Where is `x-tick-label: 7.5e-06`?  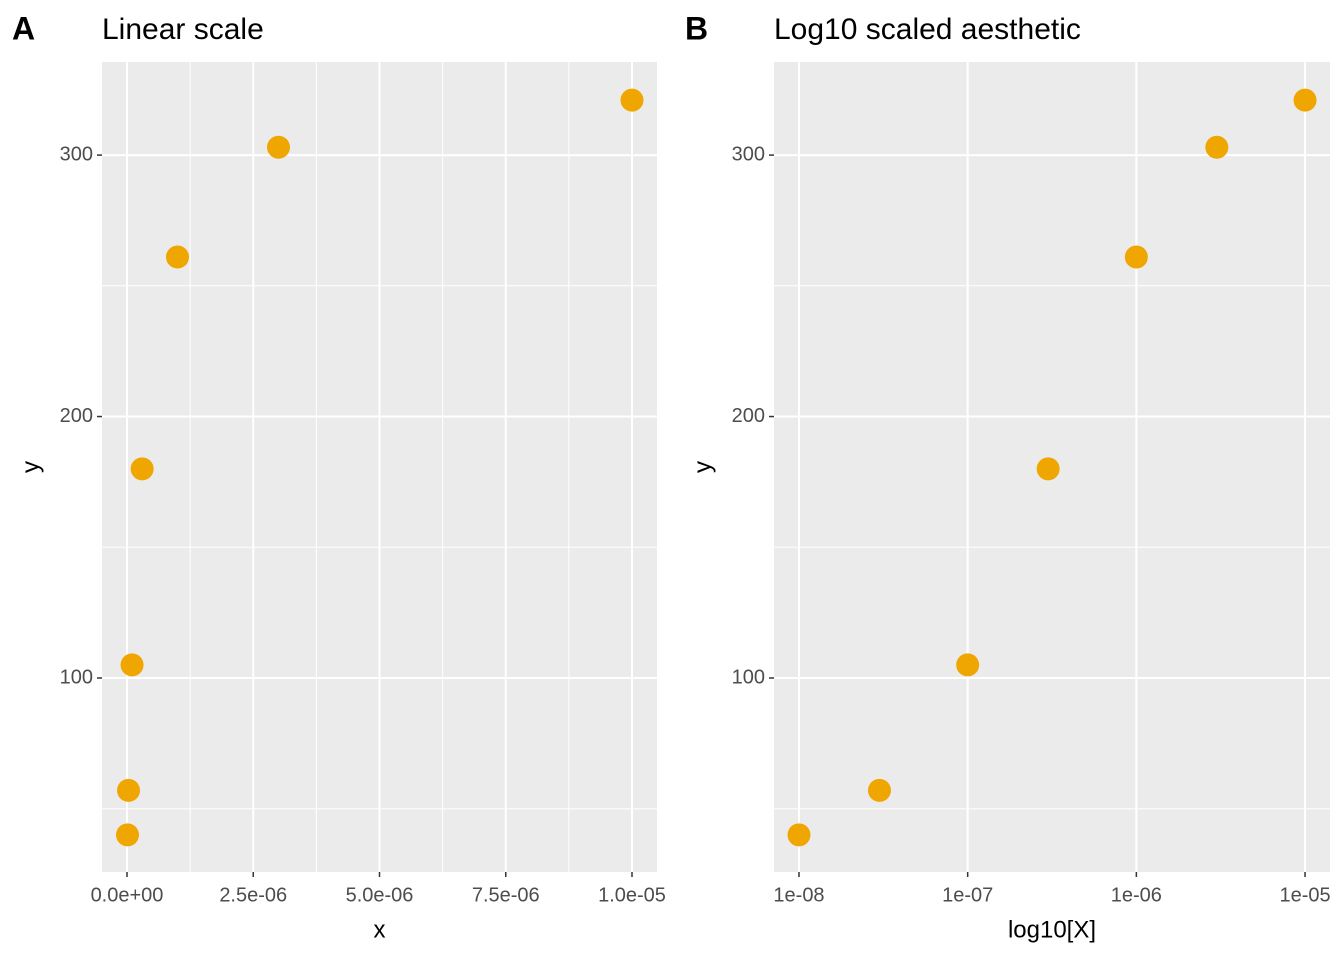 x-tick-label: 7.5e-06 is located at coordinates (506, 895).